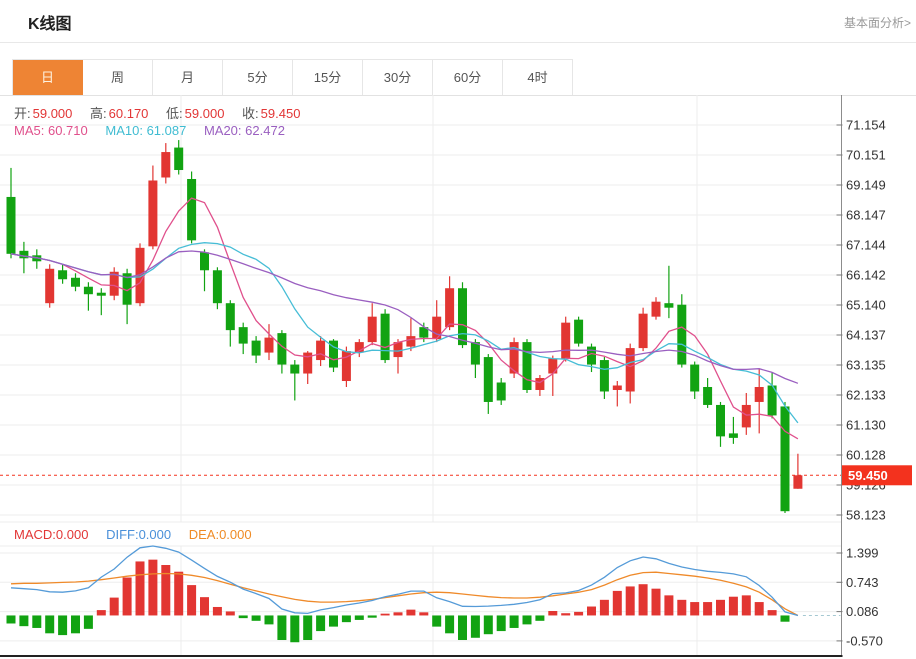 The width and height of the screenshot is (916, 659). I want to click on interval-tab-1: 周, so click(118, 78).